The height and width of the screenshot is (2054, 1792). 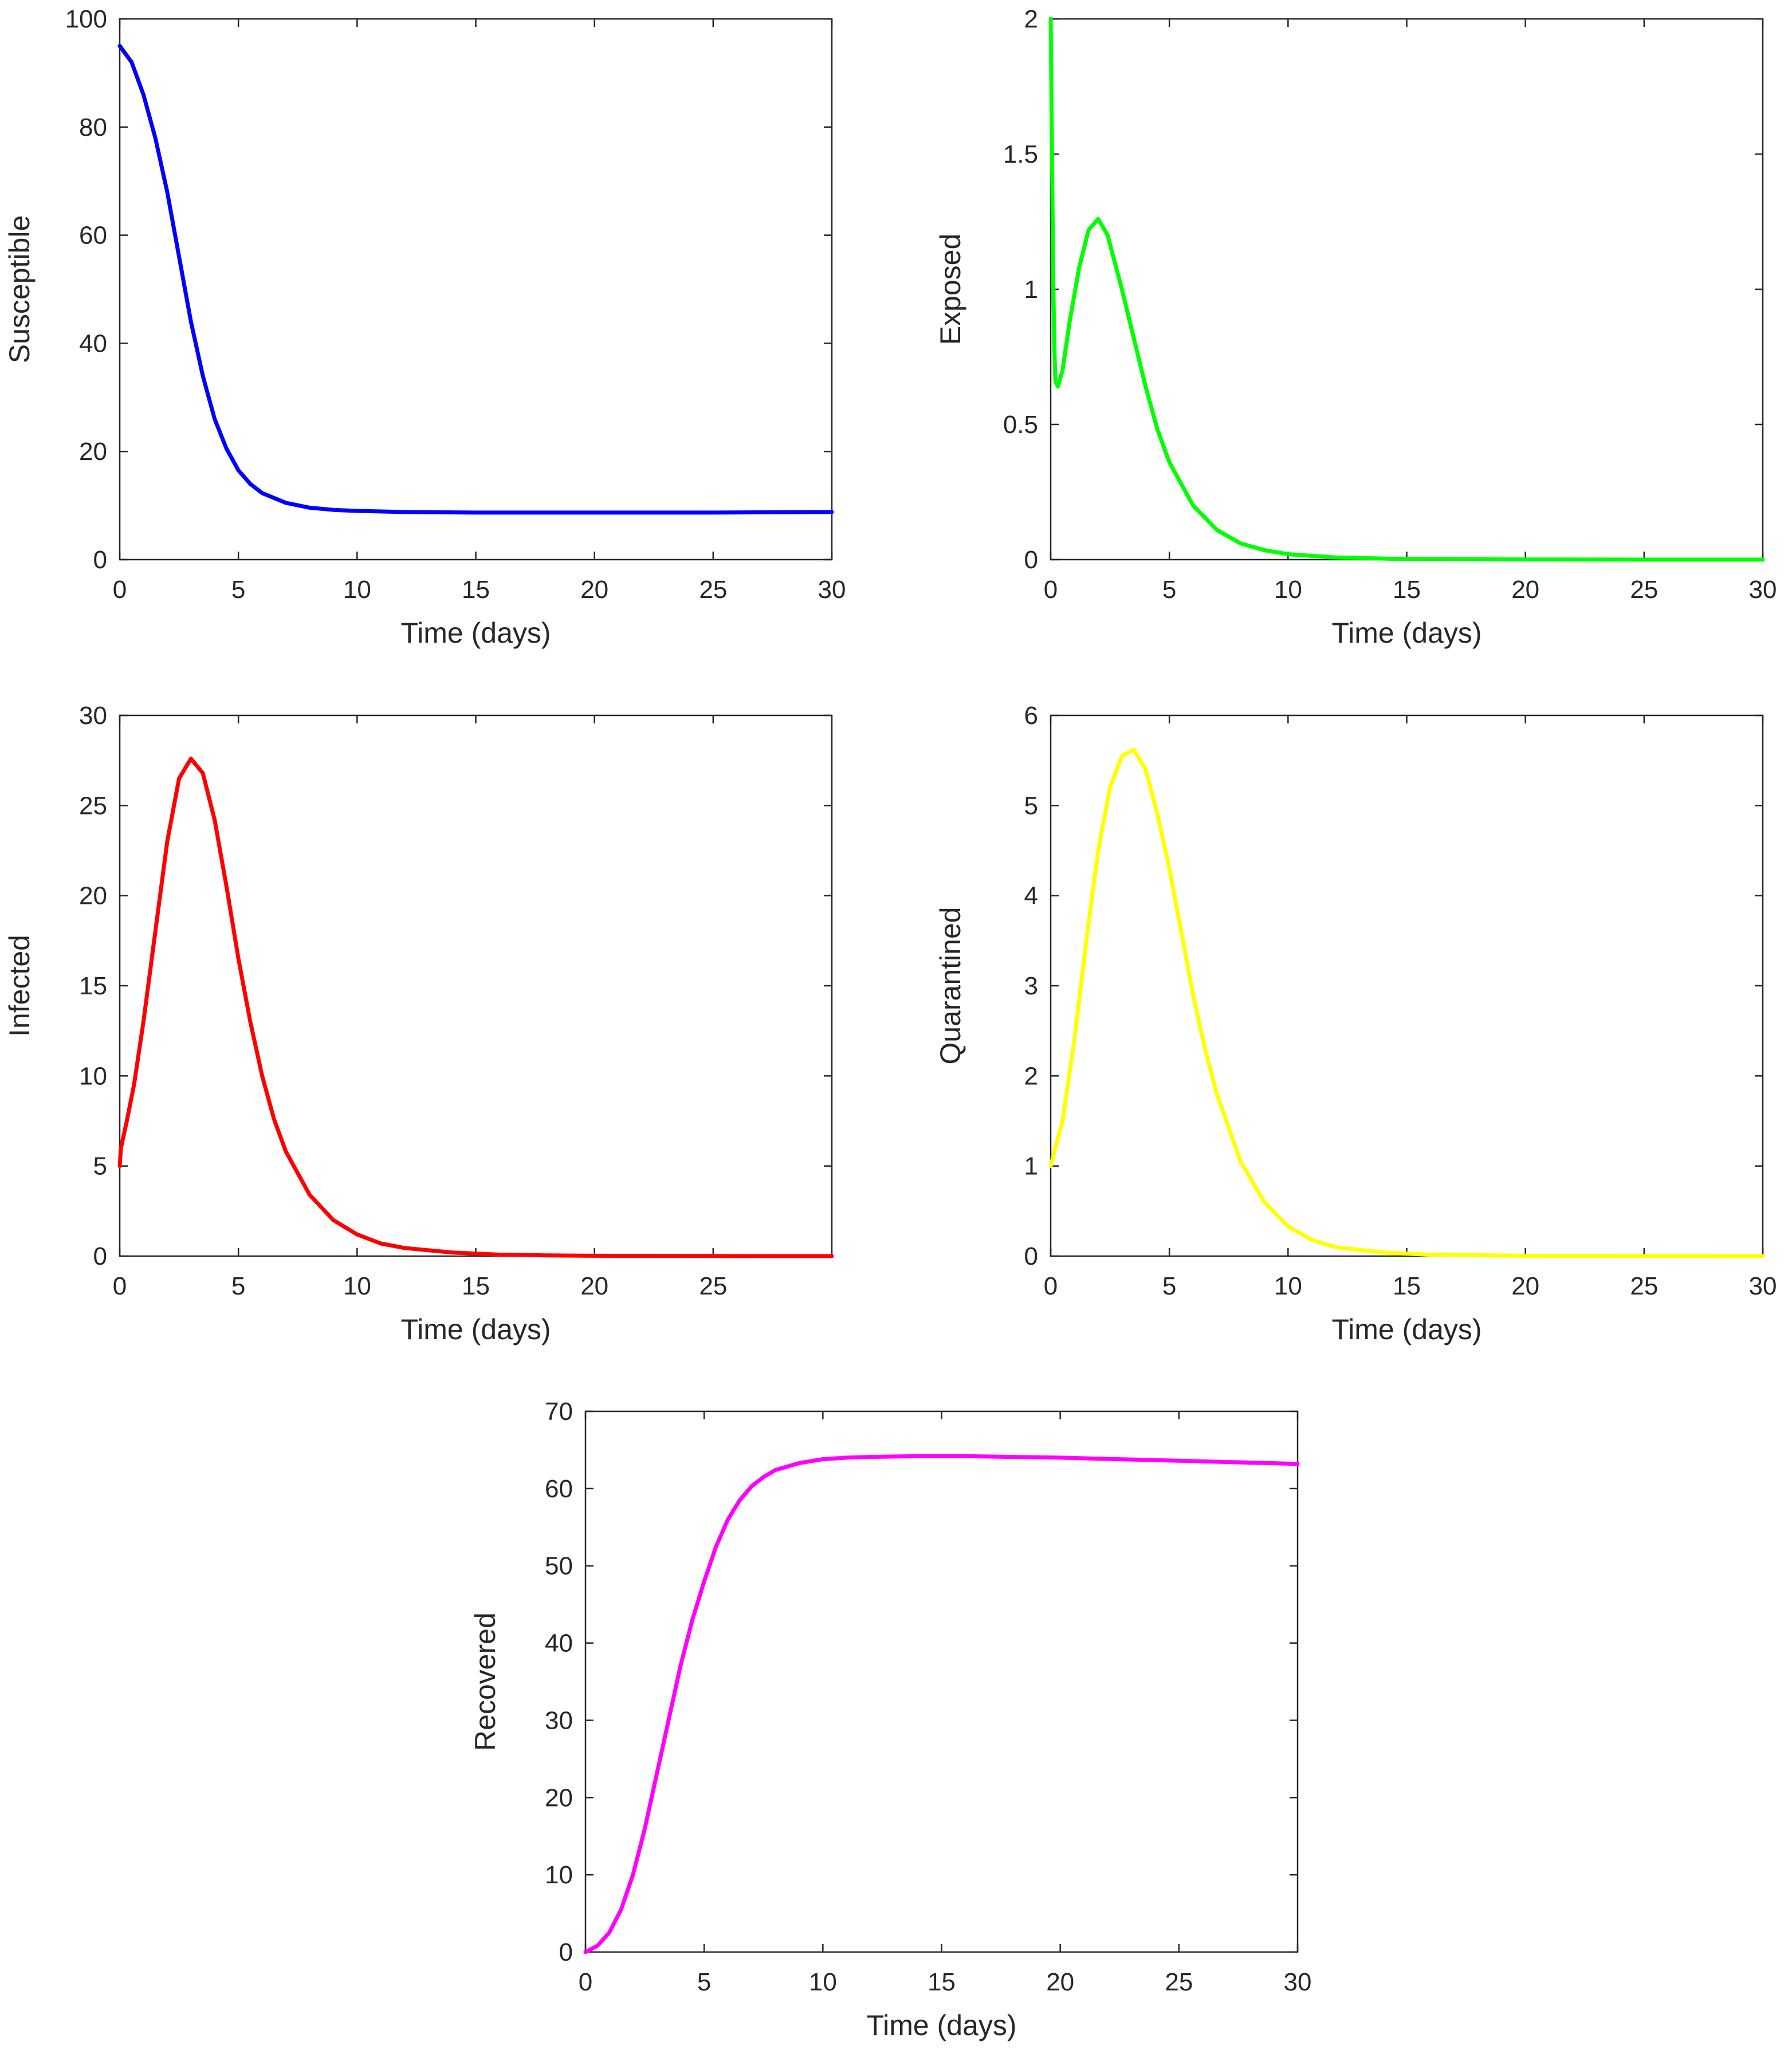 I want to click on quarantined-series-line, so click(x=1406, y=1002).